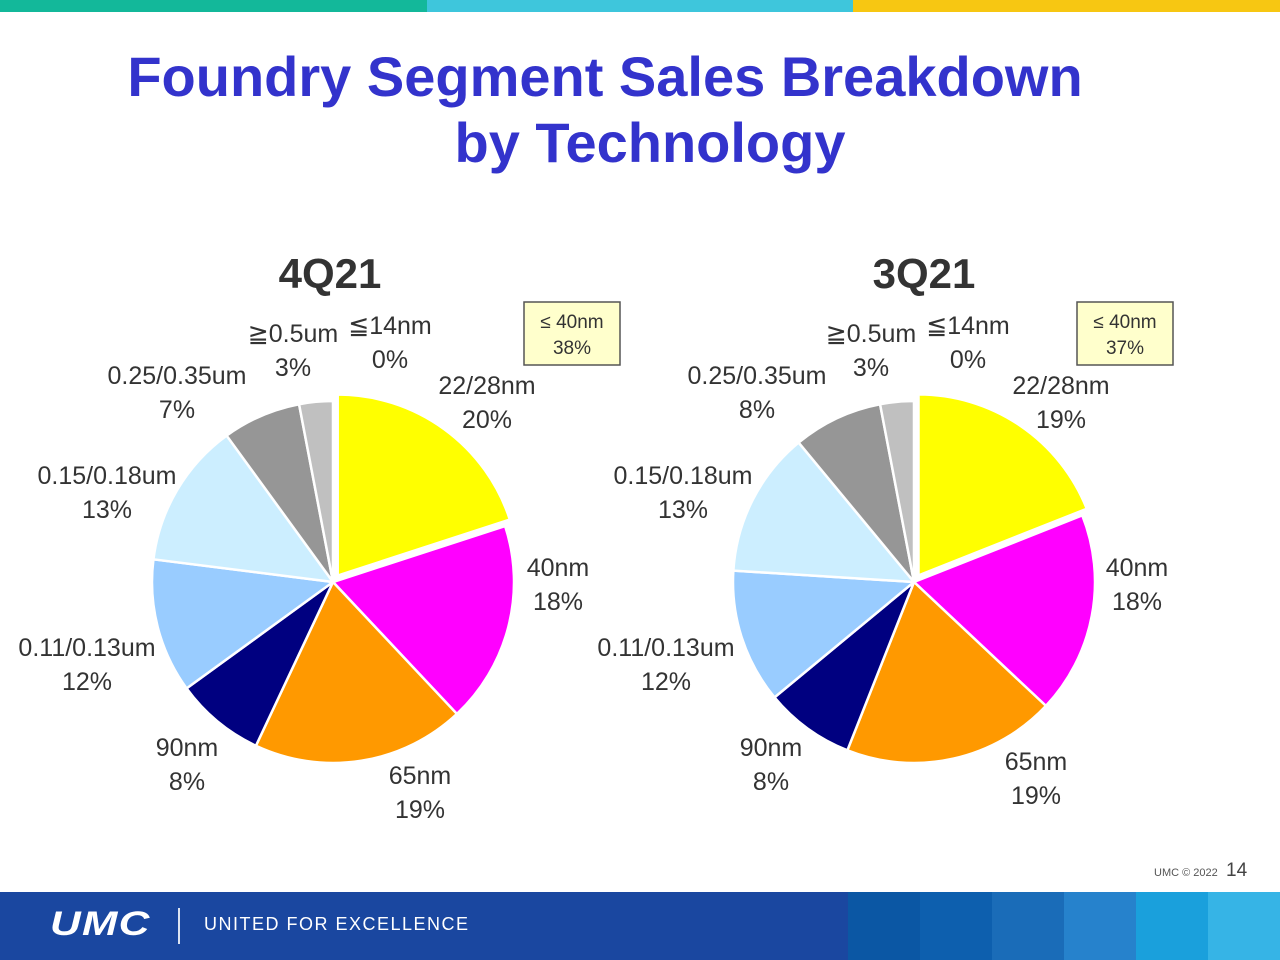 The image size is (1280, 960). I want to click on pie-title: 3Q21, so click(924, 273).